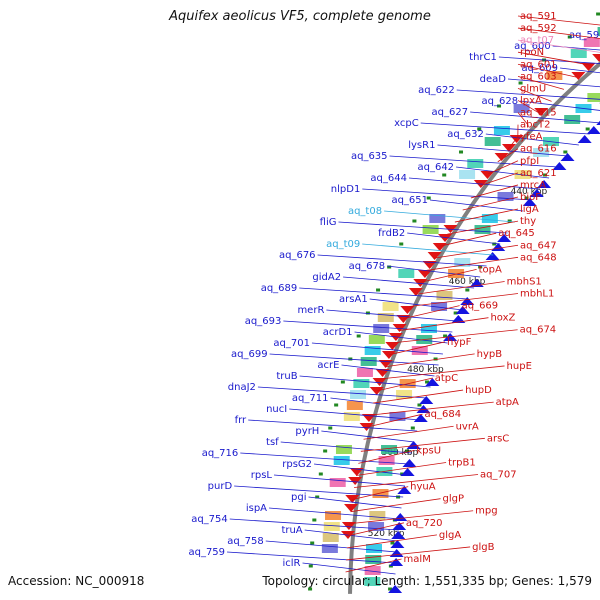 This screenshot has height=600, width=600. What do you see at coordinates (539, 68) in the screenshot?
I see `gene-label: aq_609` at bounding box center [539, 68].